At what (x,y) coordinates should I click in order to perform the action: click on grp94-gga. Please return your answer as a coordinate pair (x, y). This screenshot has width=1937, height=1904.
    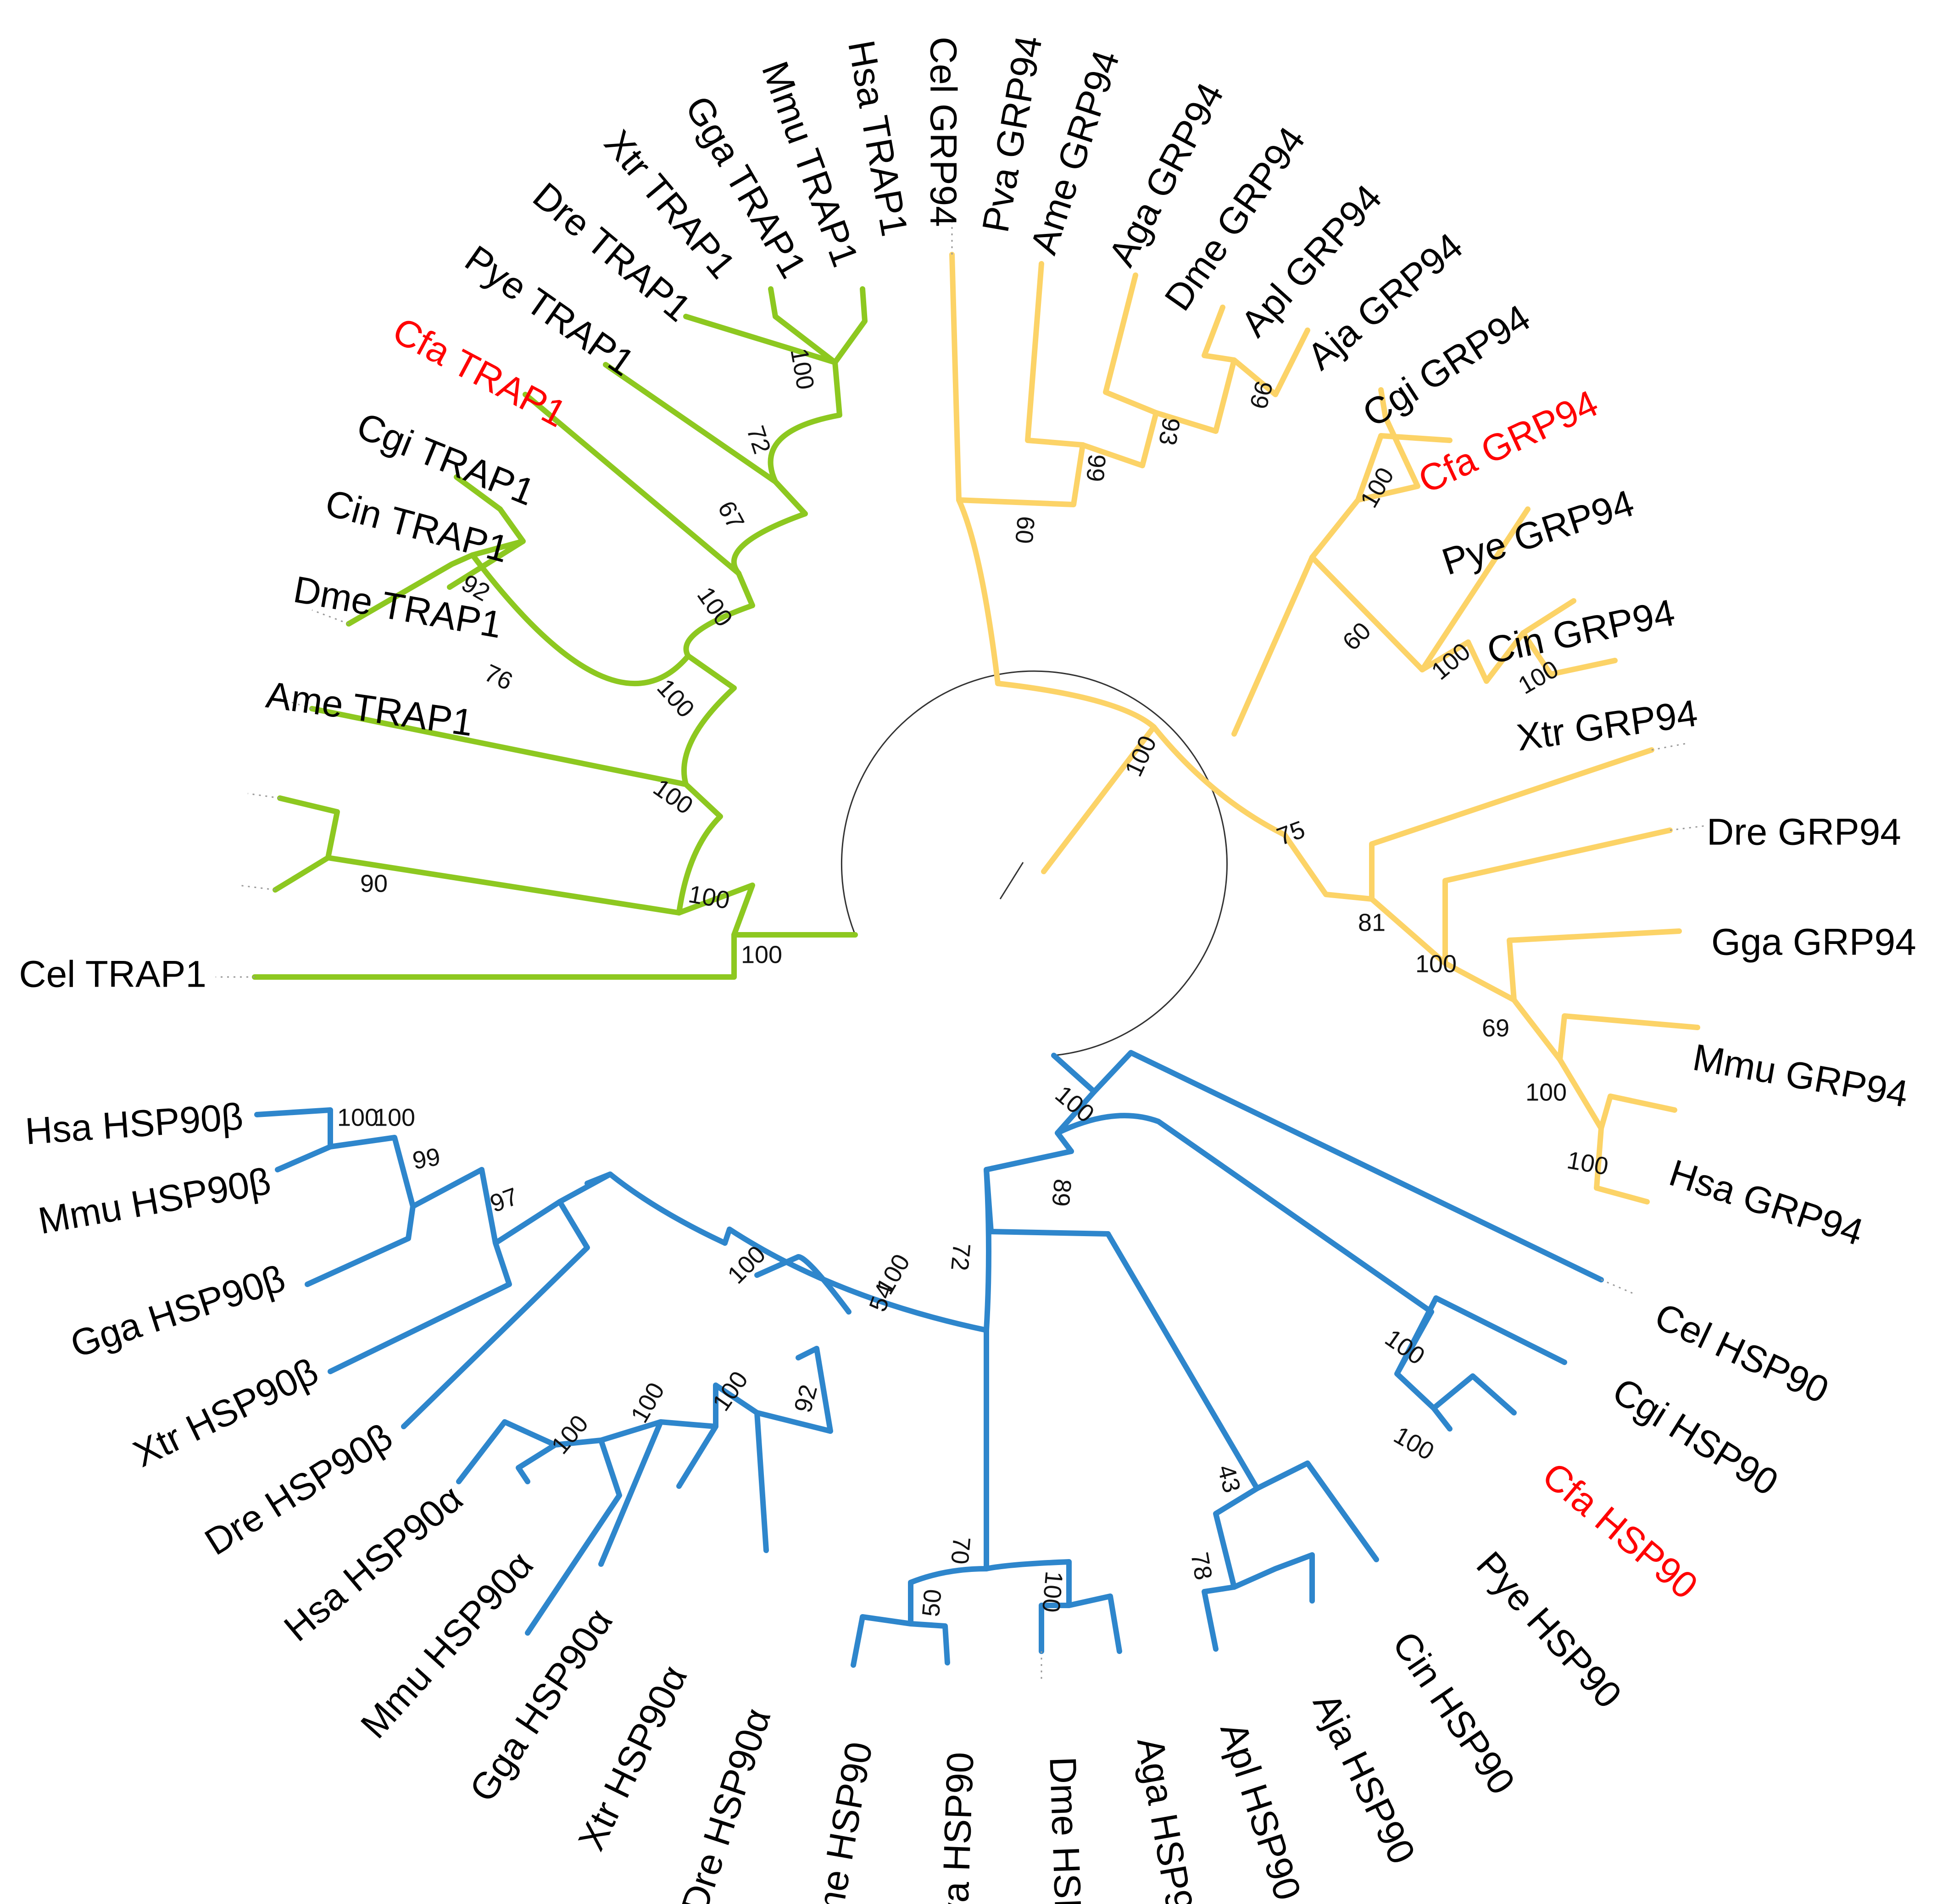
    Looking at the image, I should click on (1605, 1029).